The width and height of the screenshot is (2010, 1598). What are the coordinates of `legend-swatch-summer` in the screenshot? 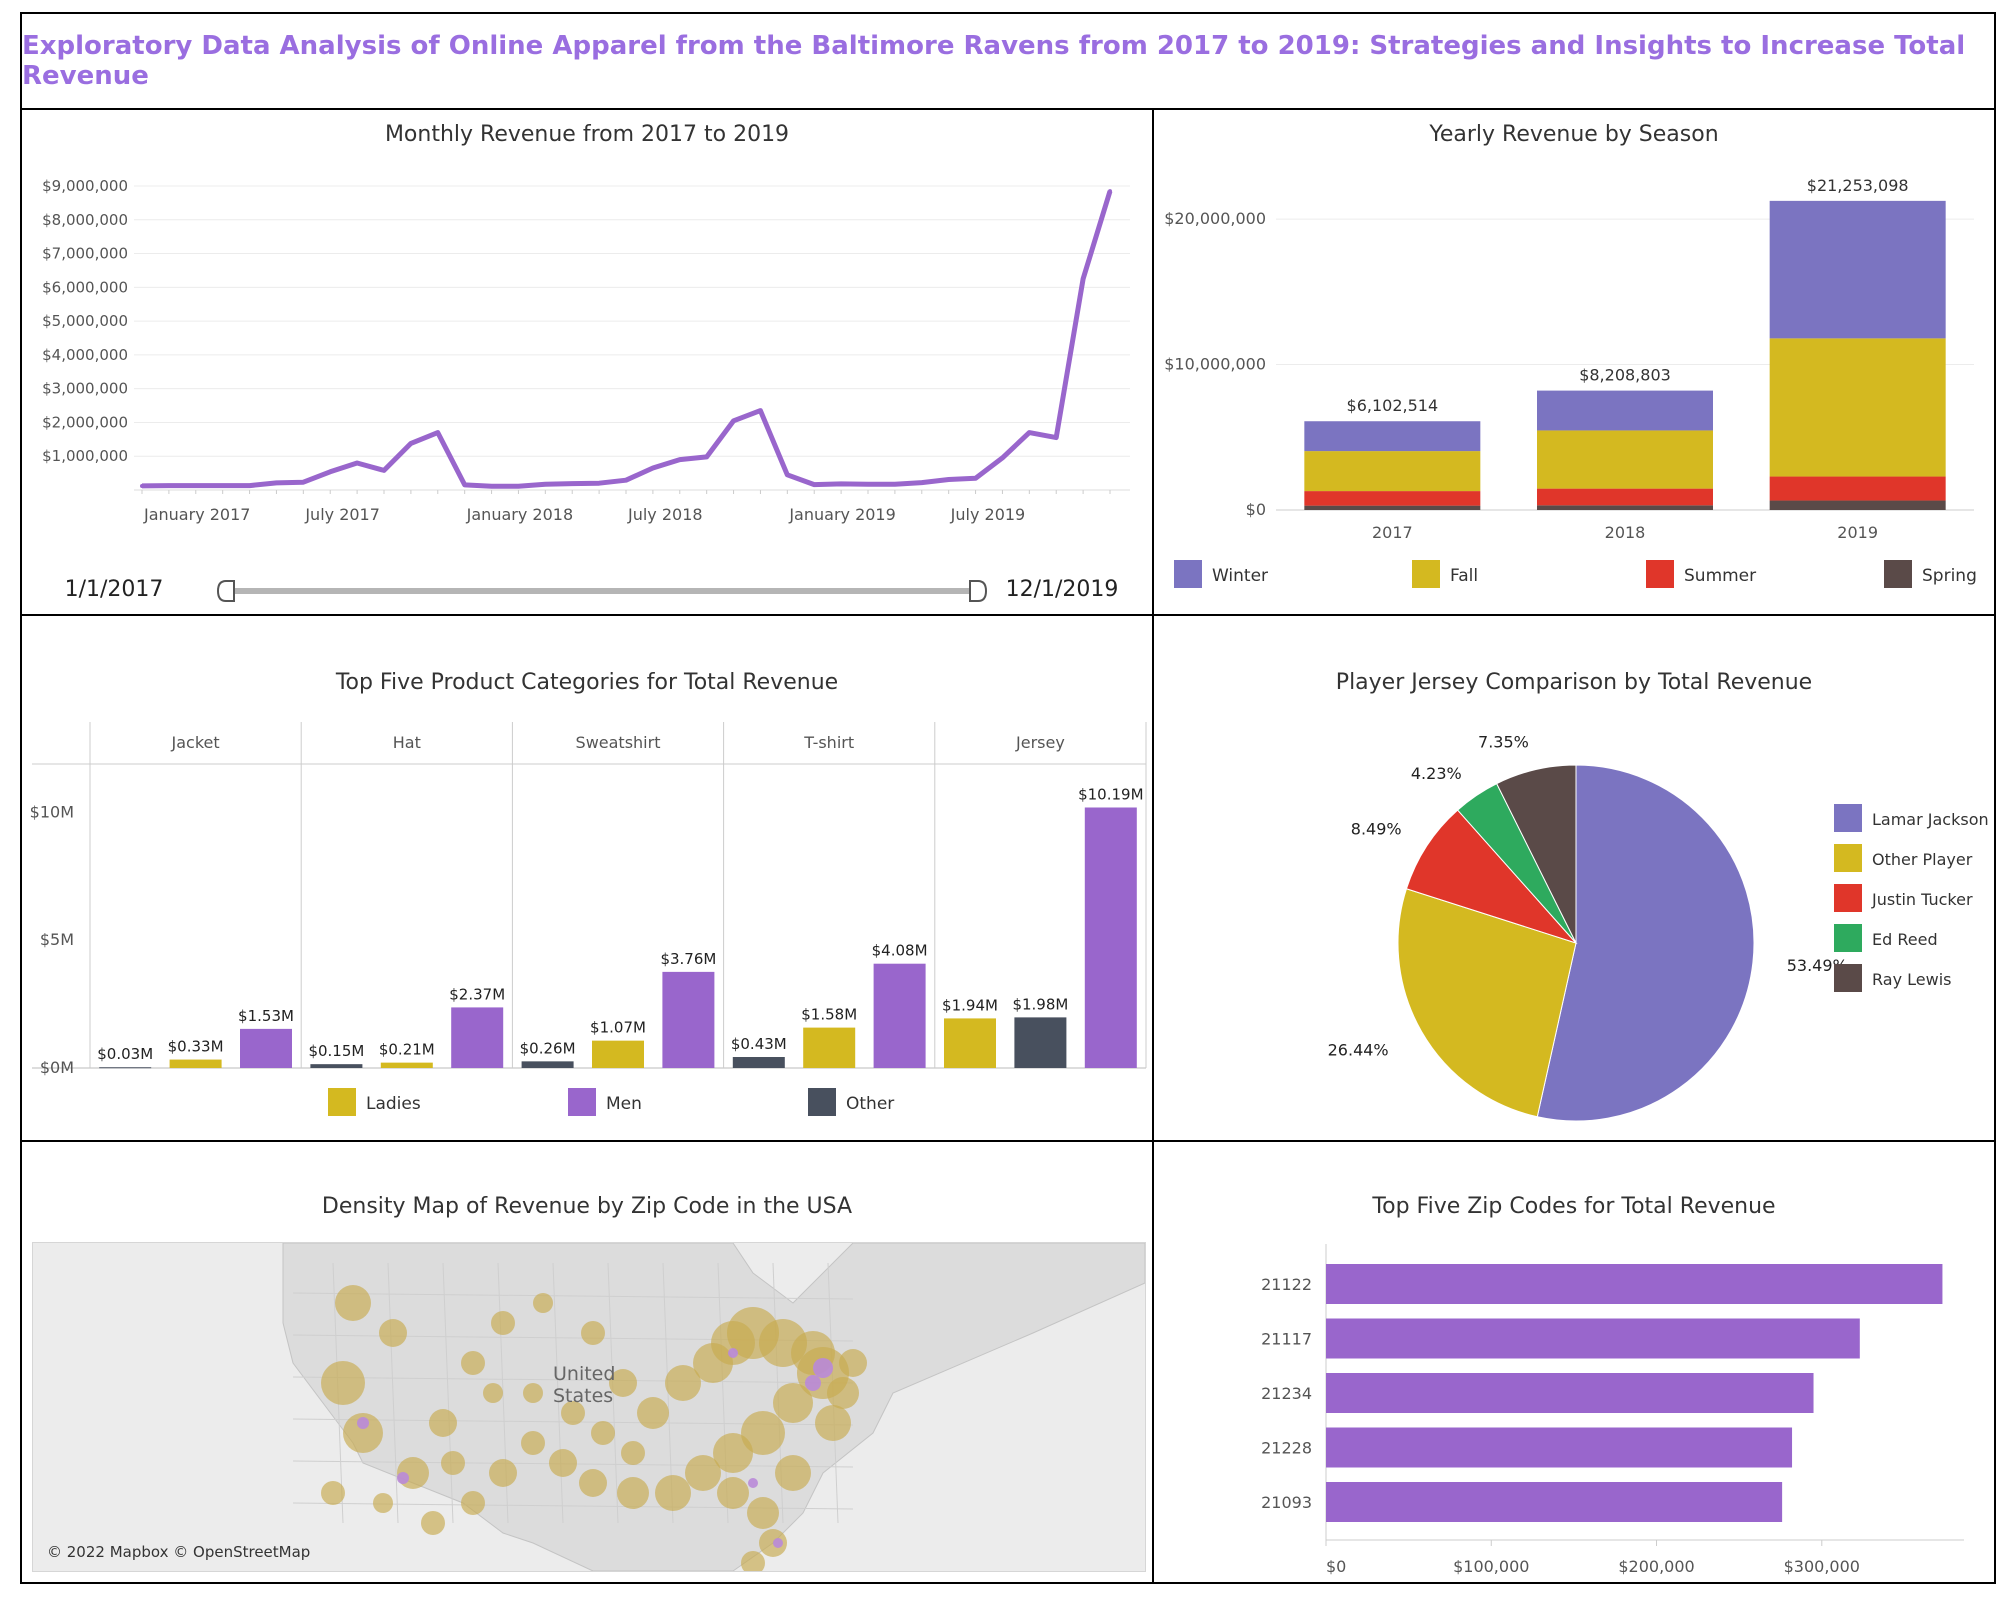 It's located at (1660, 574).